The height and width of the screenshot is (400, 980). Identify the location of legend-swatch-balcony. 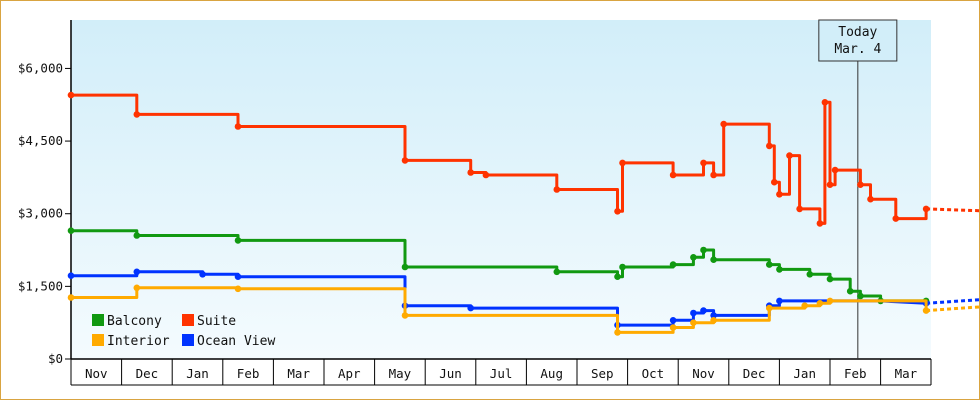
(98, 320).